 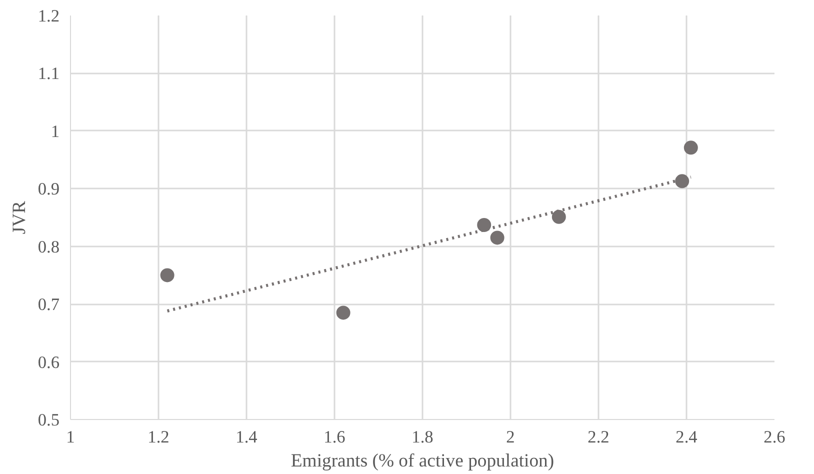 What do you see at coordinates (423, 437) in the screenshot?
I see `x-tick-label: 1.8` at bounding box center [423, 437].